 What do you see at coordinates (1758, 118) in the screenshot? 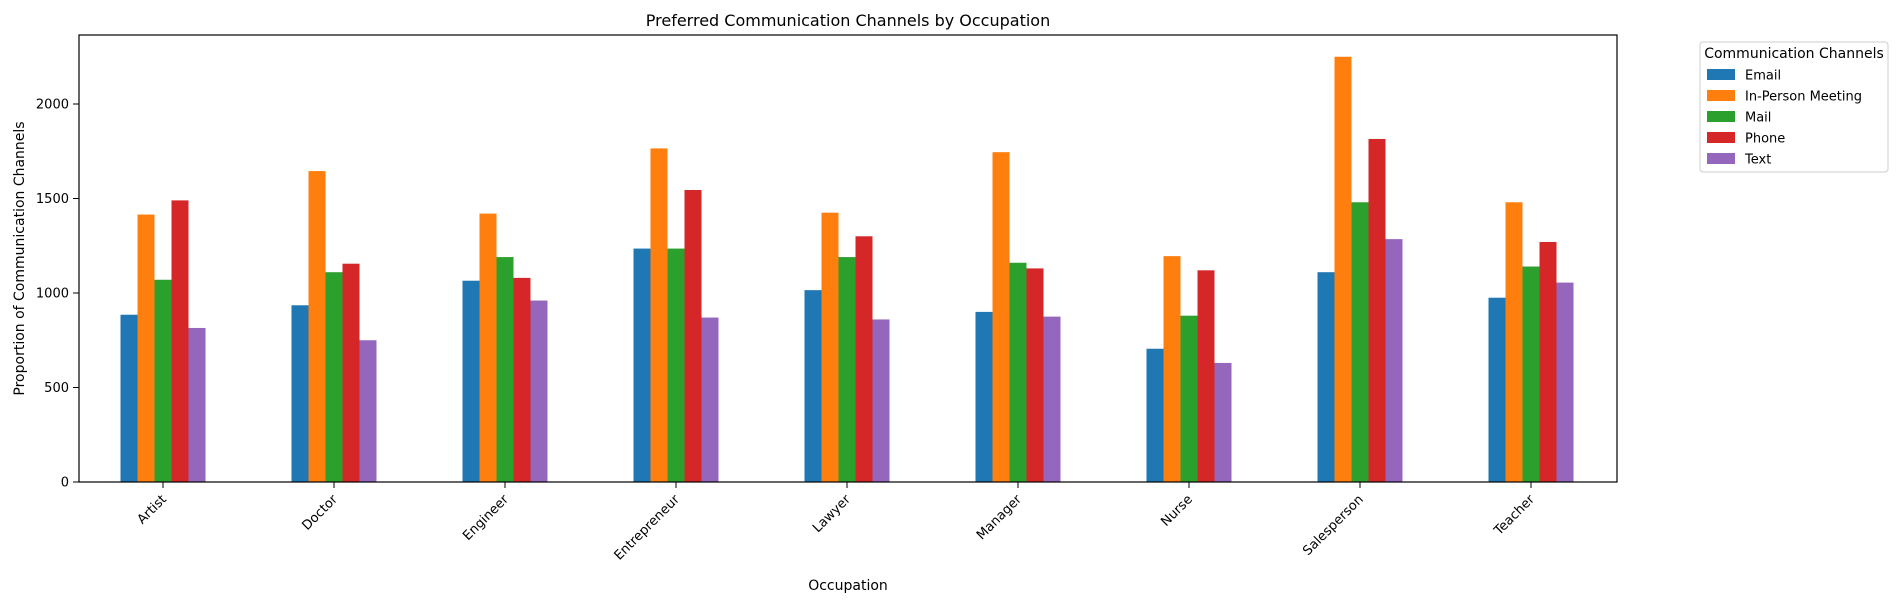
I see `legend-label-mail: Mail` at bounding box center [1758, 118].